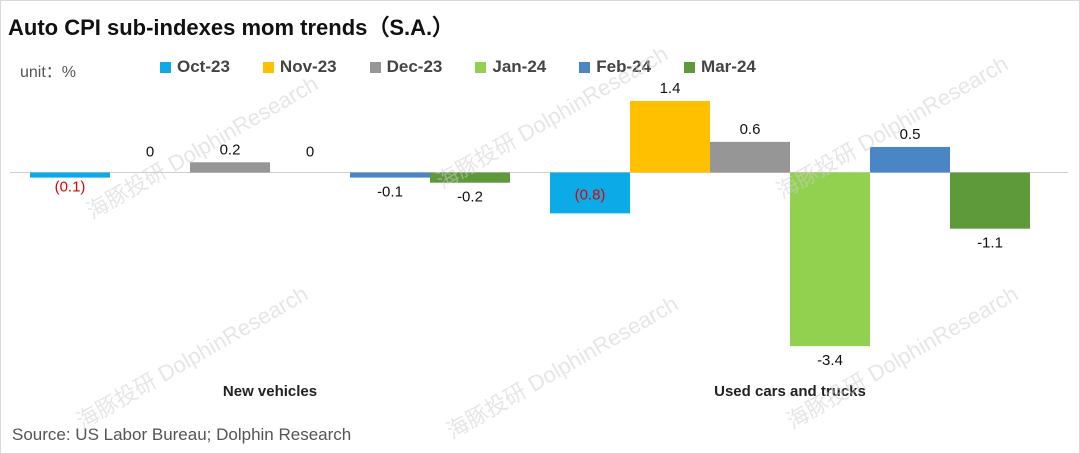 The image size is (1080, 454). What do you see at coordinates (830, 259) in the screenshot?
I see `bar-jan-24-used-cars` at bounding box center [830, 259].